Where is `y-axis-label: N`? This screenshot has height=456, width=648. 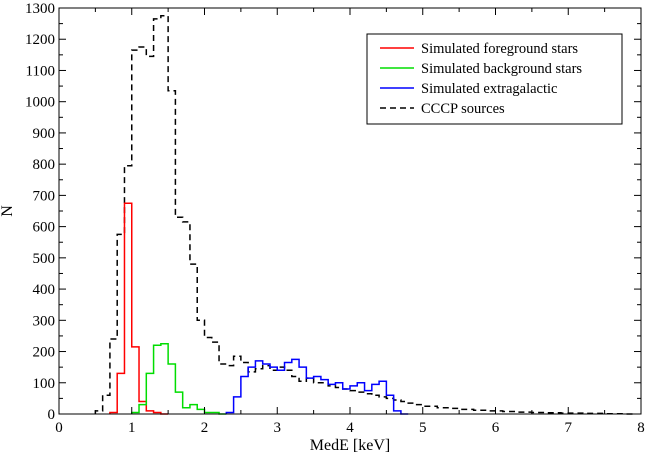 y-axis-label: N is located at coordinates (8, 211).